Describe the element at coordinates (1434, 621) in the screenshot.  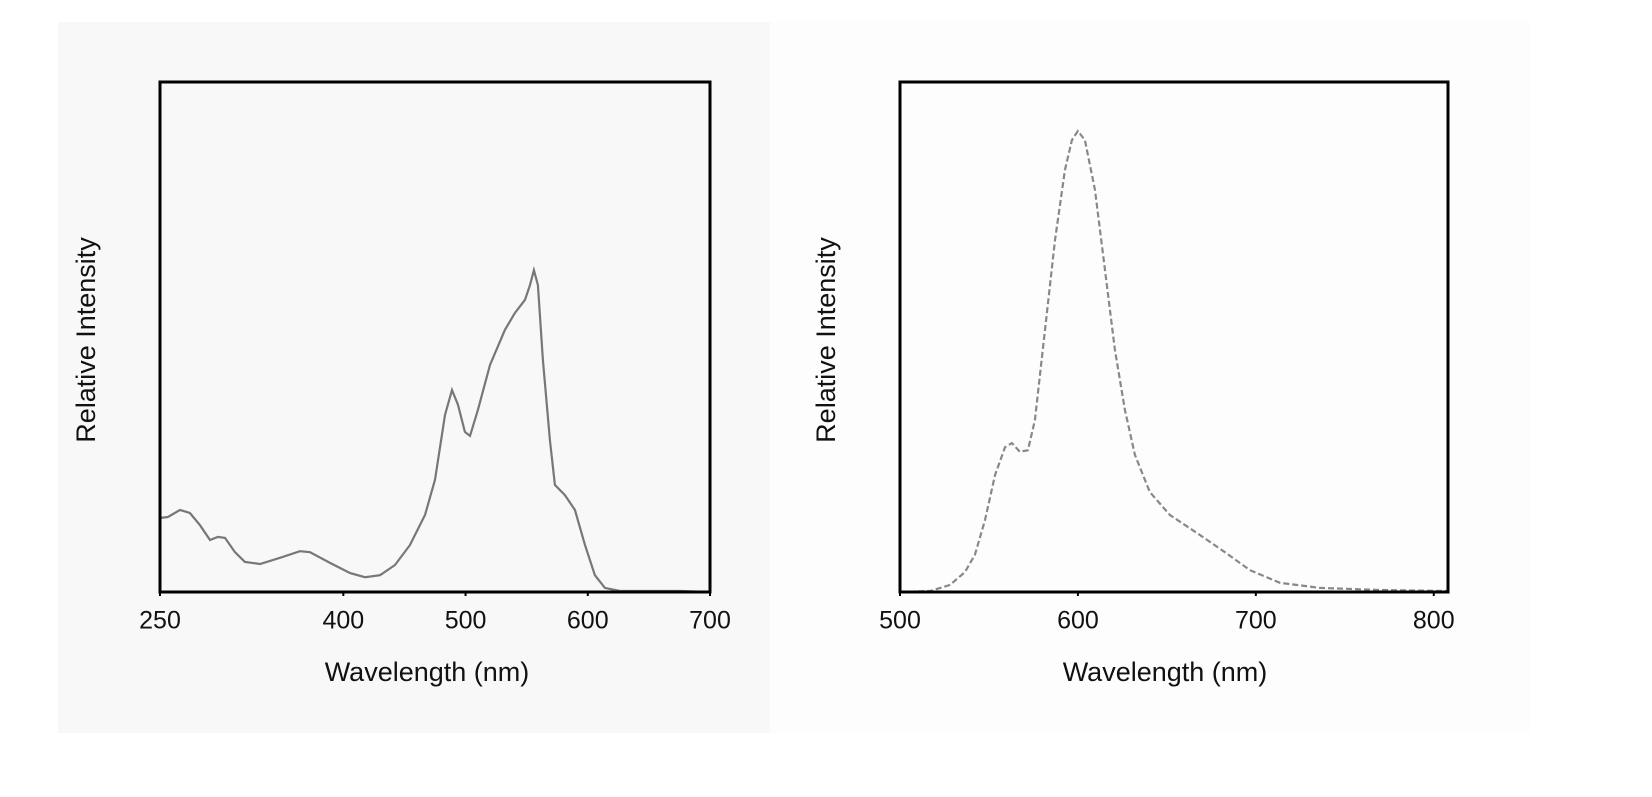
I see `x-tick-label: 800` at that location.